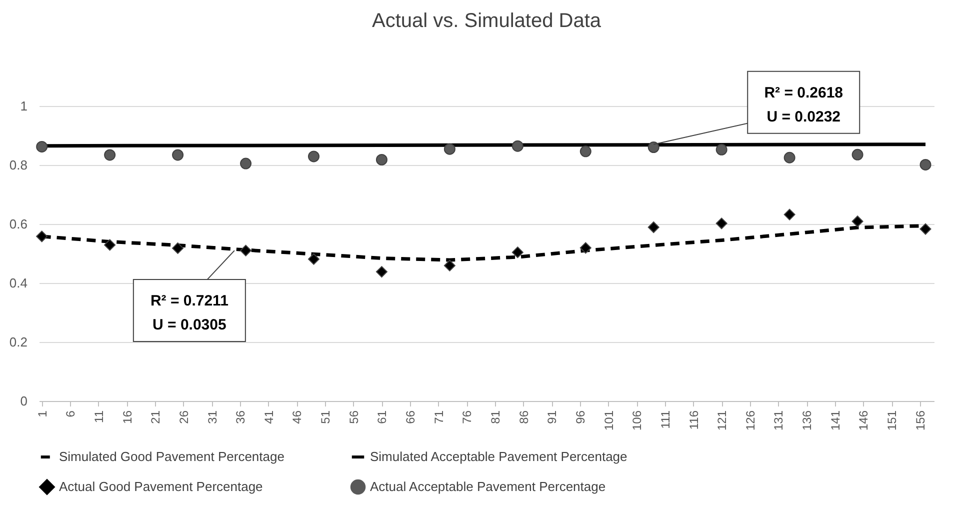  I want to click on x-tick-label: 106, so click(637, 420).